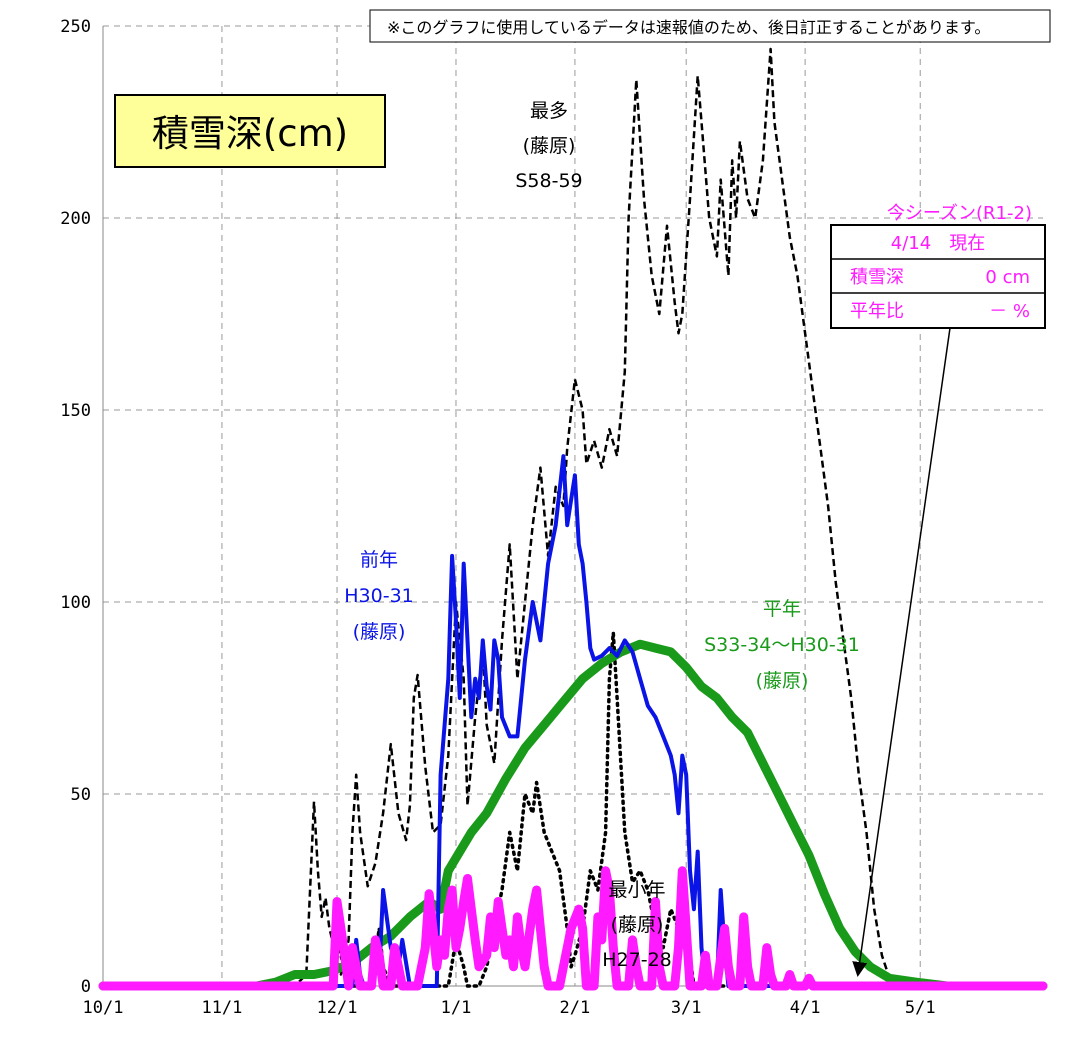 The width and height of the screenshot is (1076, 1053). What do you see at coordinates (573, 928) in the screenshot?
I see `series-current-line` at bounding box center [573, 928].